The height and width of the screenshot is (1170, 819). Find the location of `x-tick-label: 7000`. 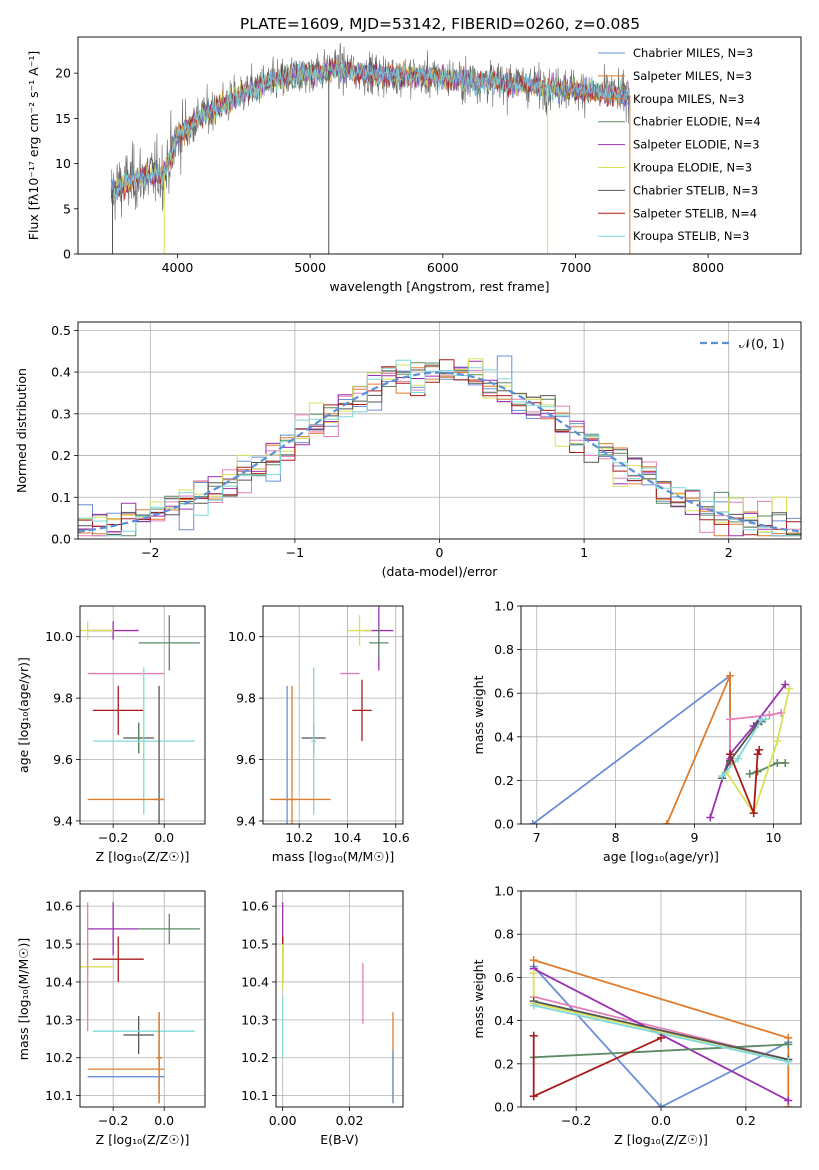

x-tick-label: 7000 is located at coordinates (576, 267).